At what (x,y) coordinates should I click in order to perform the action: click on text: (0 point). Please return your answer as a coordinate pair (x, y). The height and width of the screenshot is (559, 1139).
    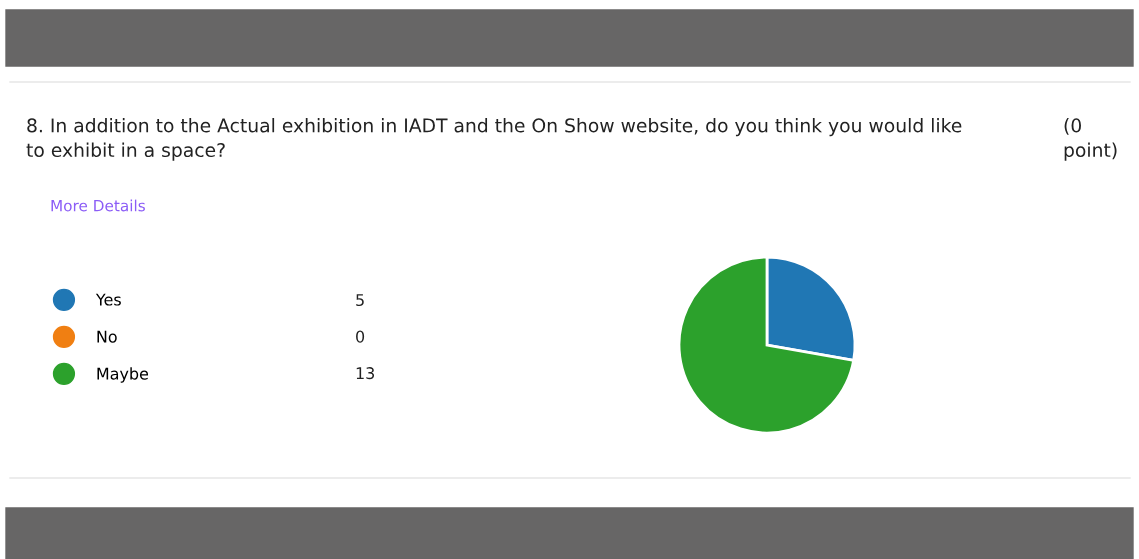
    Looking at the image, I should click on (1090, 139).